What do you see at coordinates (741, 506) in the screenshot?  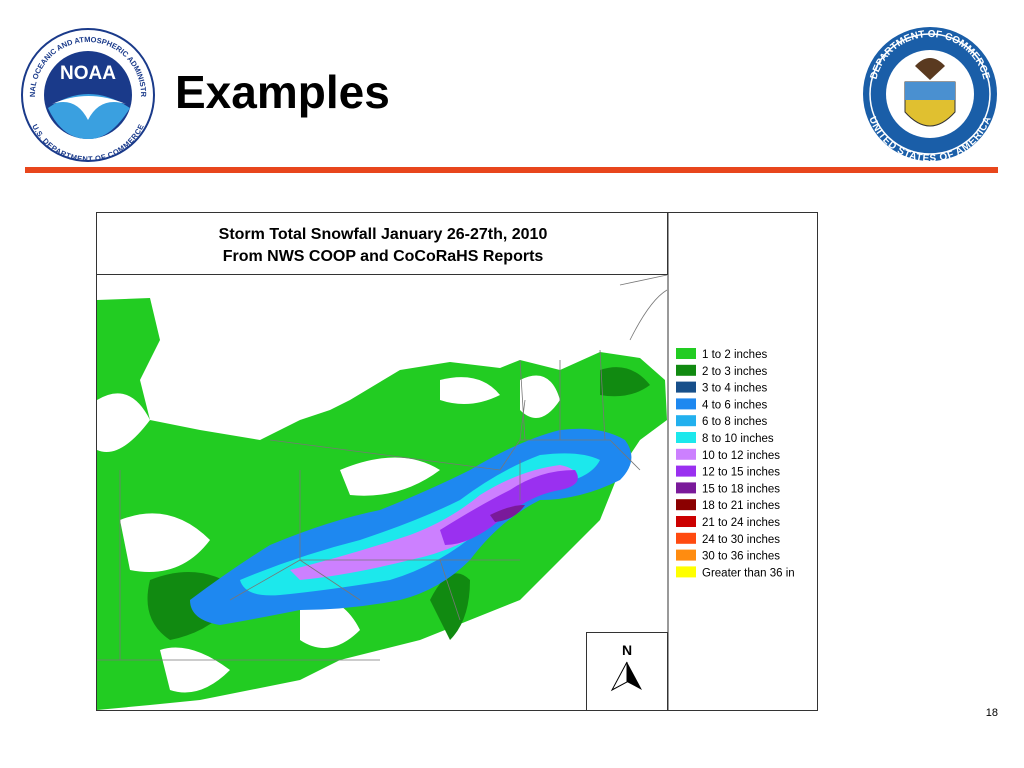 I see `legend-label: 18 to 21 inches` at bounding box center [741, 506].